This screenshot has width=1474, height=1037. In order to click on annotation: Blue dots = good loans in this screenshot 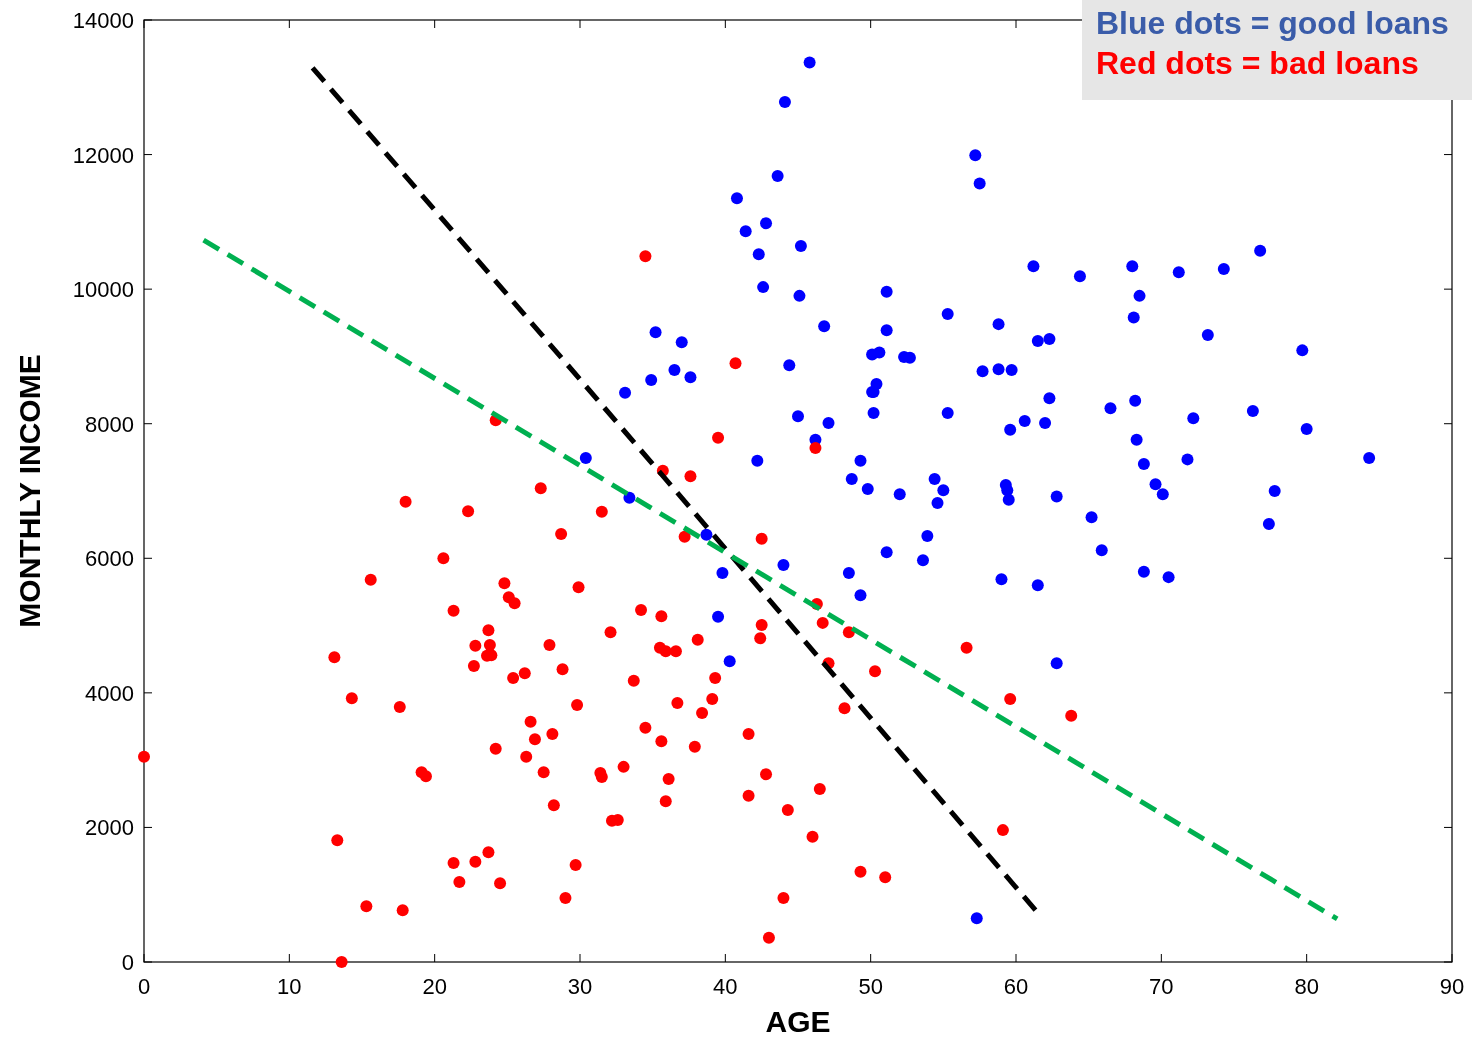, I will do `click(1272, 23)`.